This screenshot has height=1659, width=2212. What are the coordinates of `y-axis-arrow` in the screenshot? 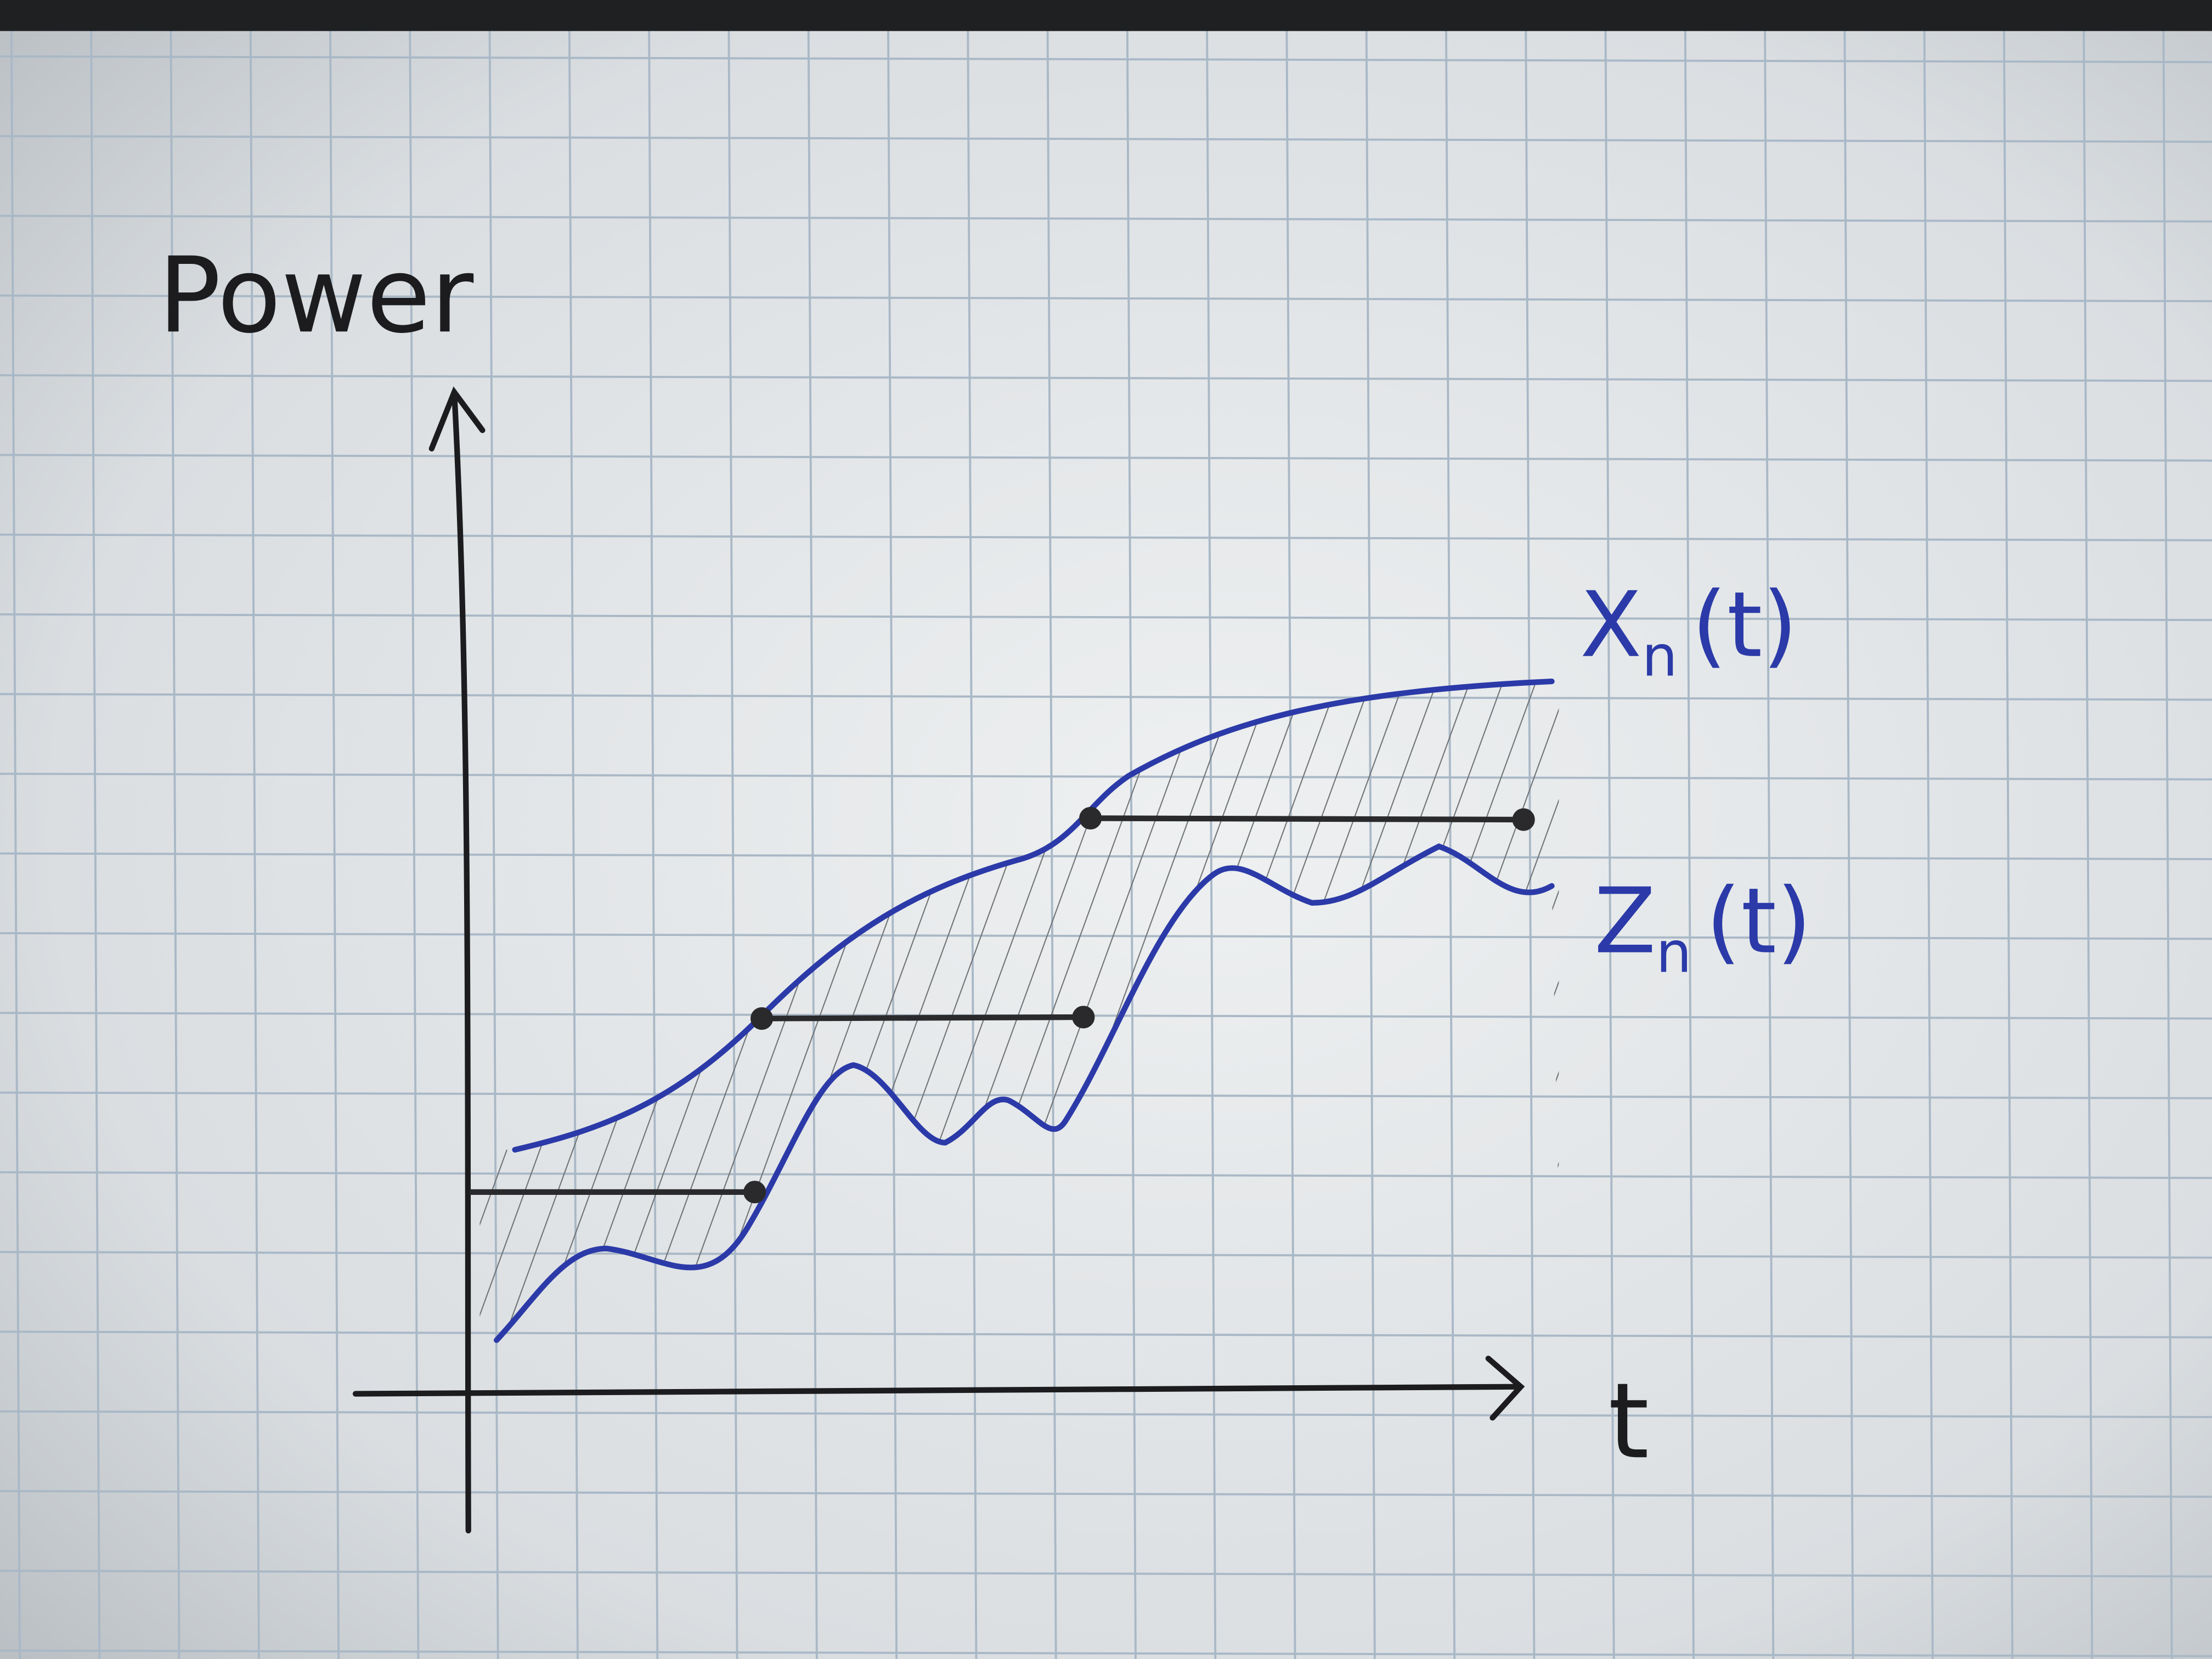 It's located at (457, 419).